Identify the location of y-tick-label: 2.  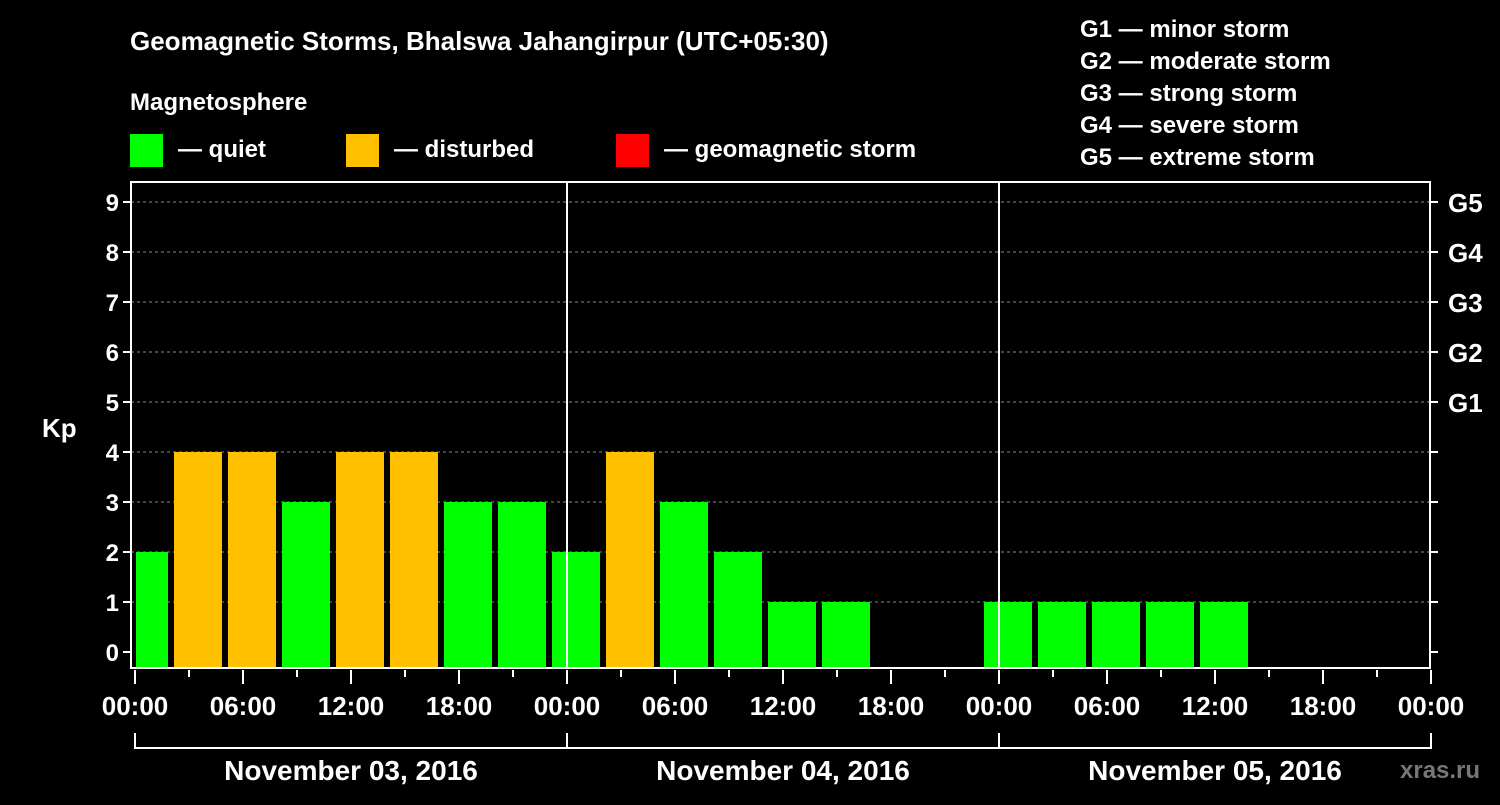
(112, 553).